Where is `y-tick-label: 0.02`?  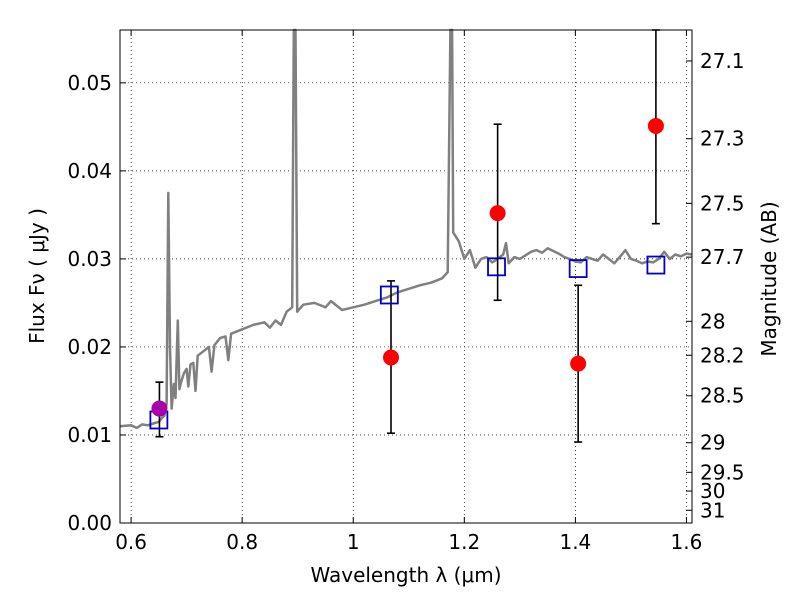 y-tick-label: 0.02 is located at coordinates (89, 347).